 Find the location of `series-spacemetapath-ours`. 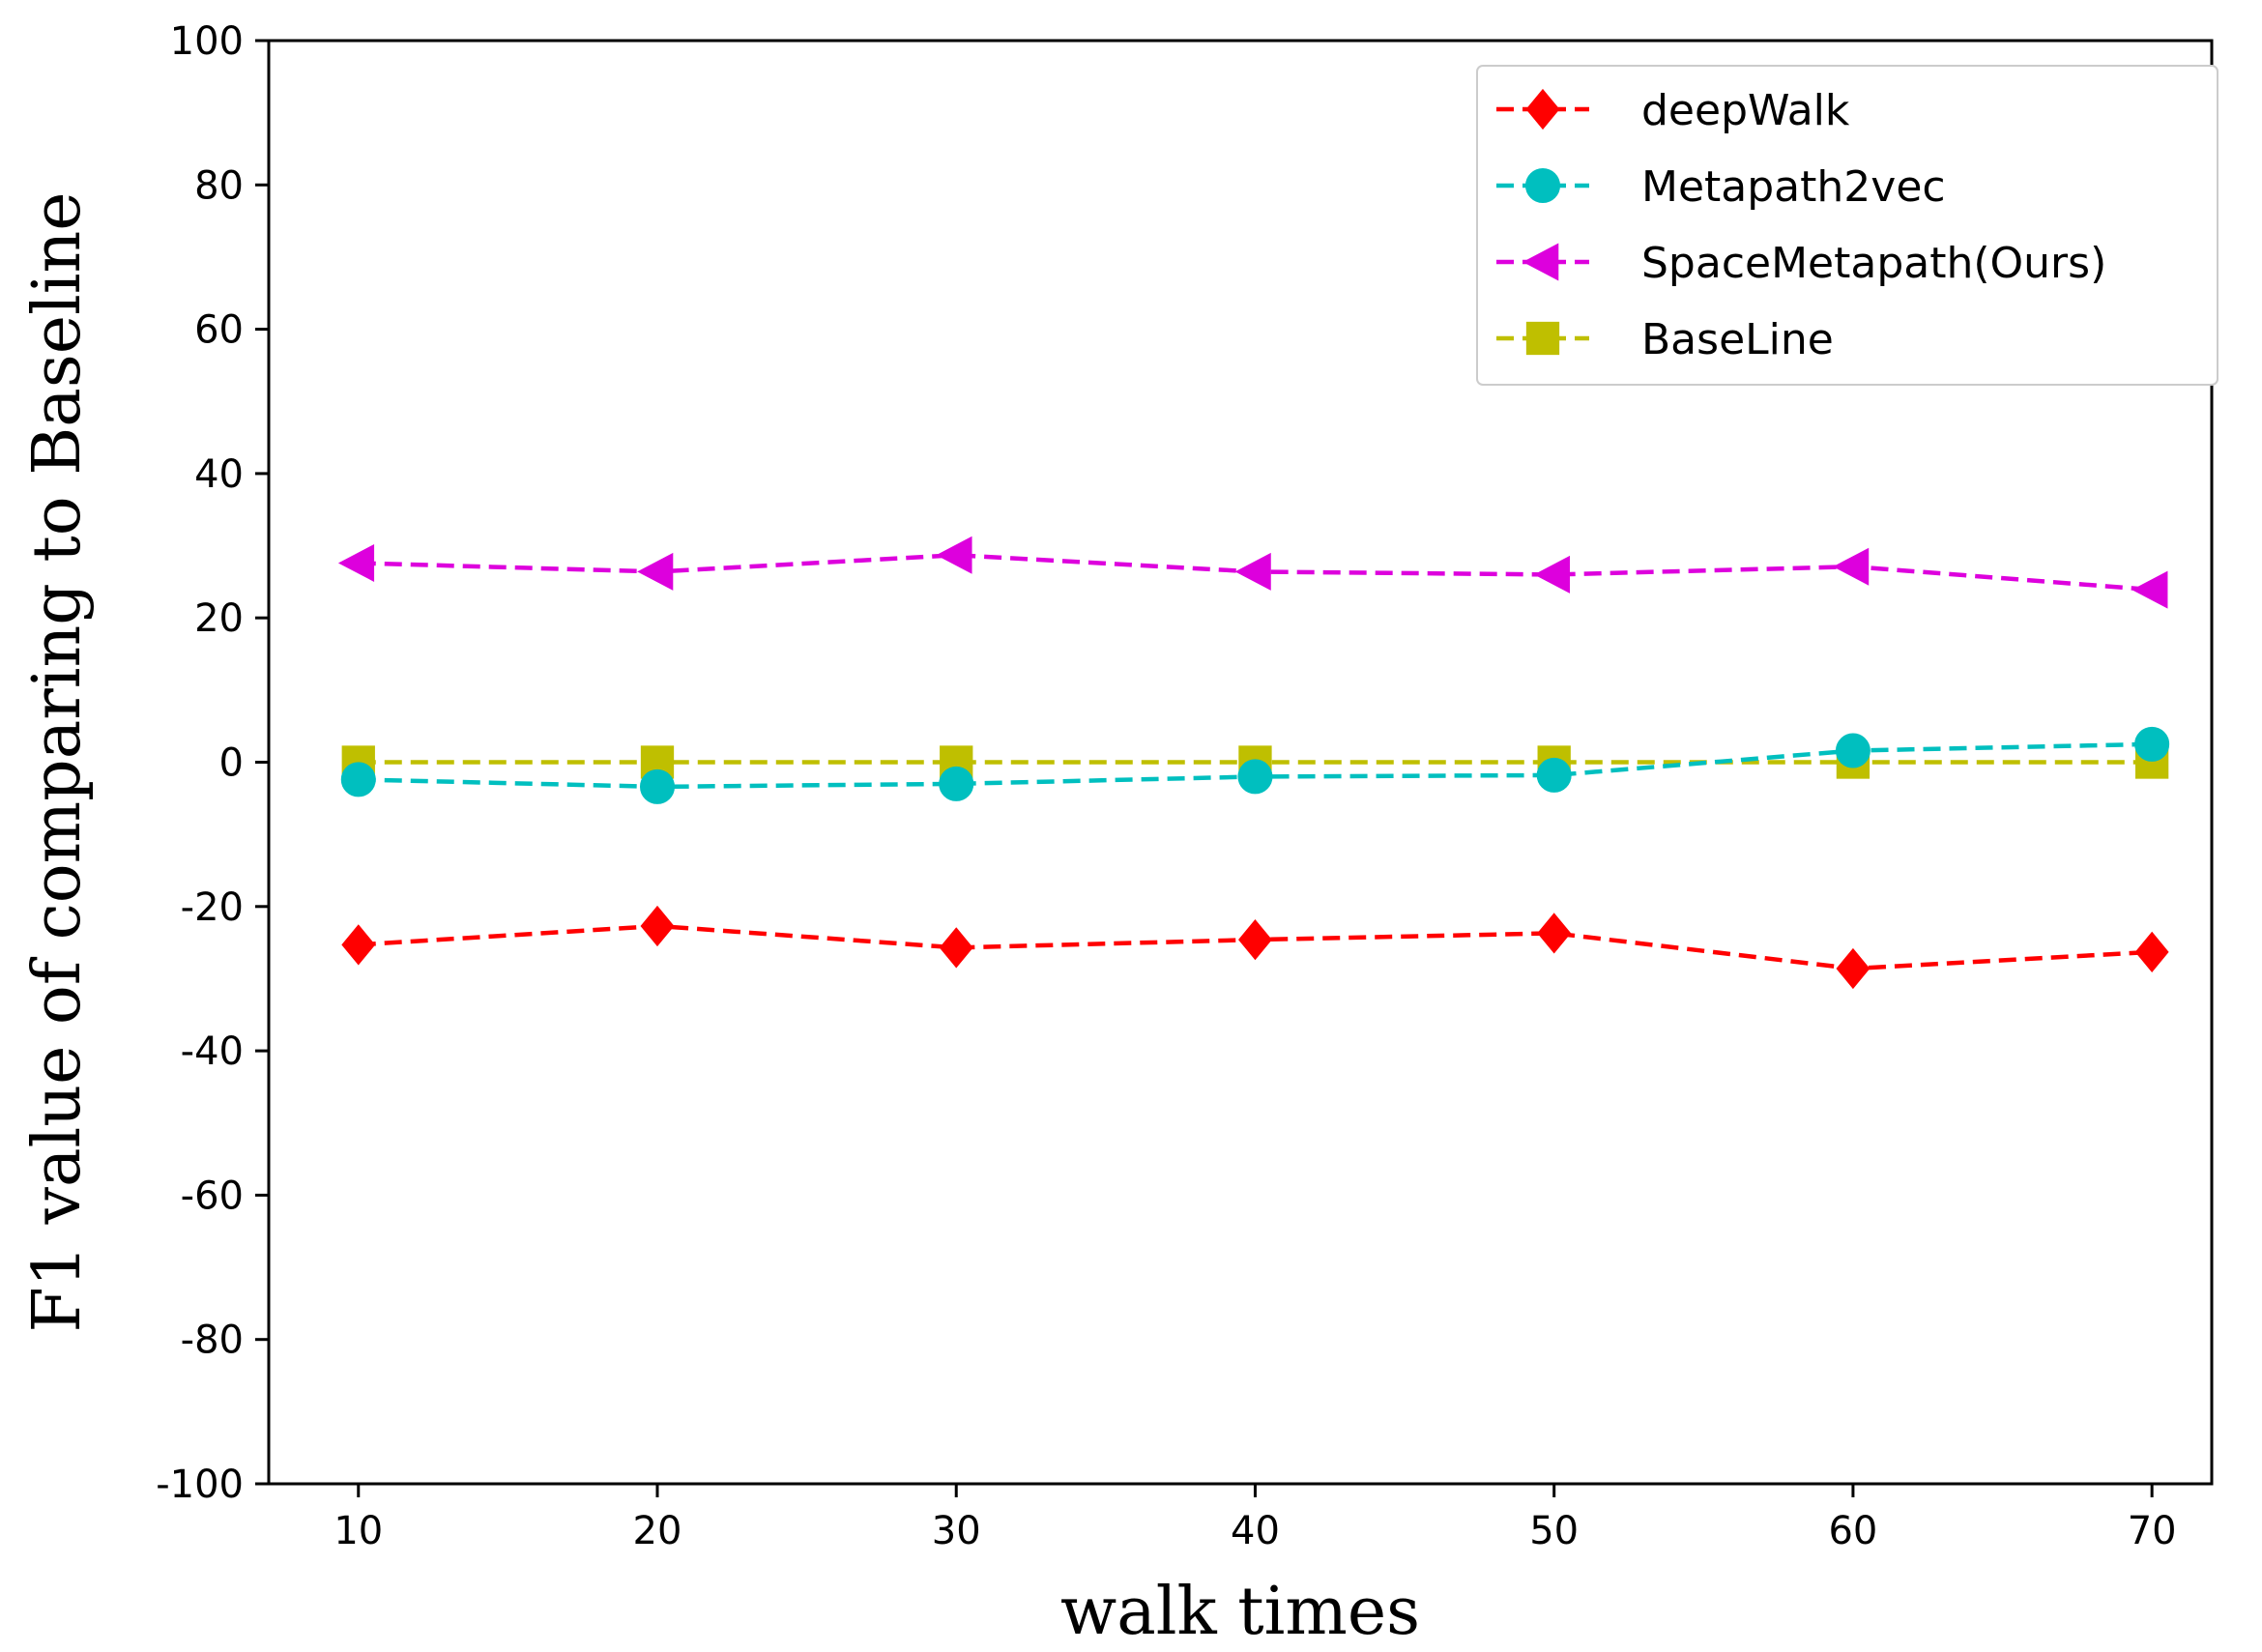

series-spacemetapath-ours is located at coordinates (1253, 572).